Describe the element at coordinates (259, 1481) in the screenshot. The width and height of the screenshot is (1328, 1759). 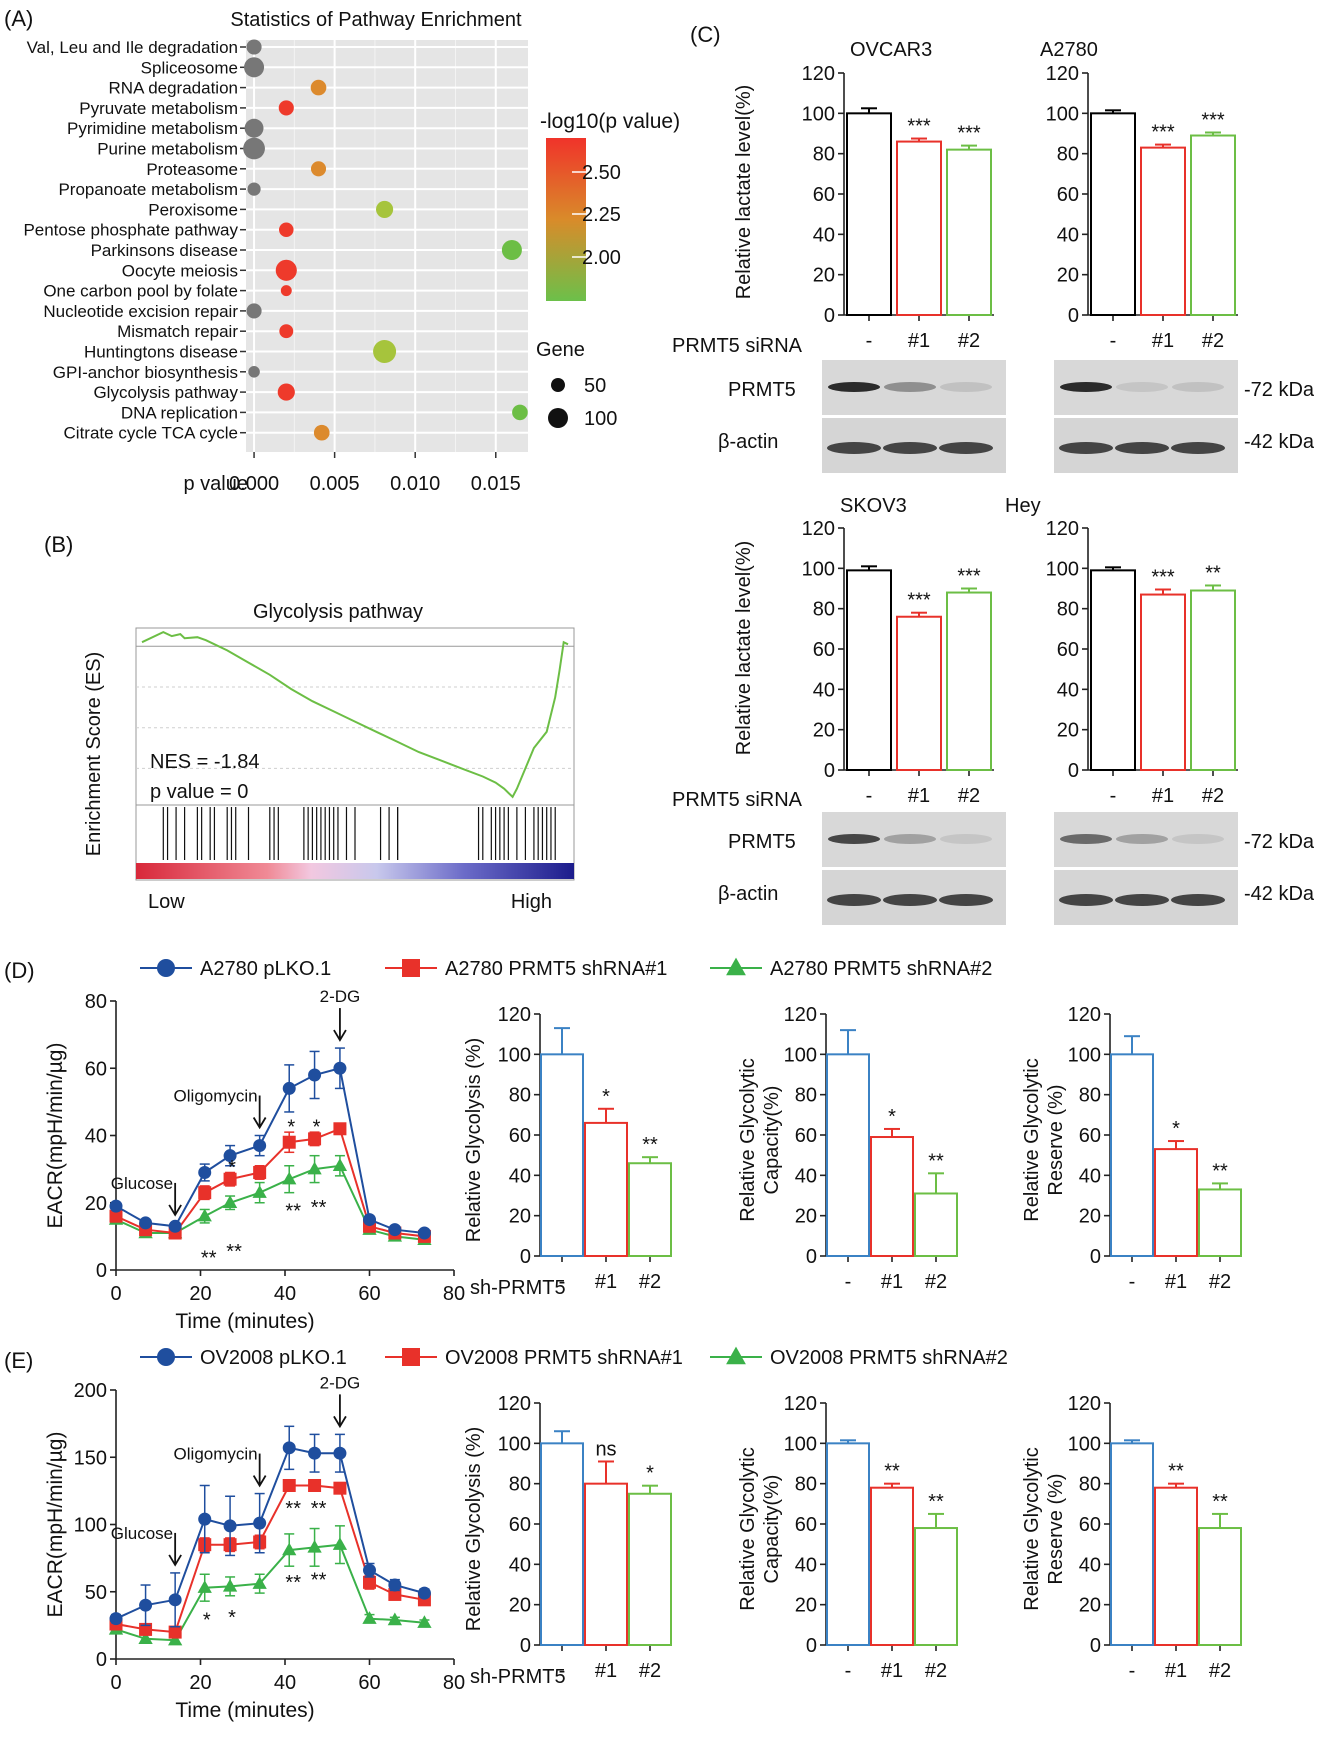
I see `panel-e-arrow-head` at that location.